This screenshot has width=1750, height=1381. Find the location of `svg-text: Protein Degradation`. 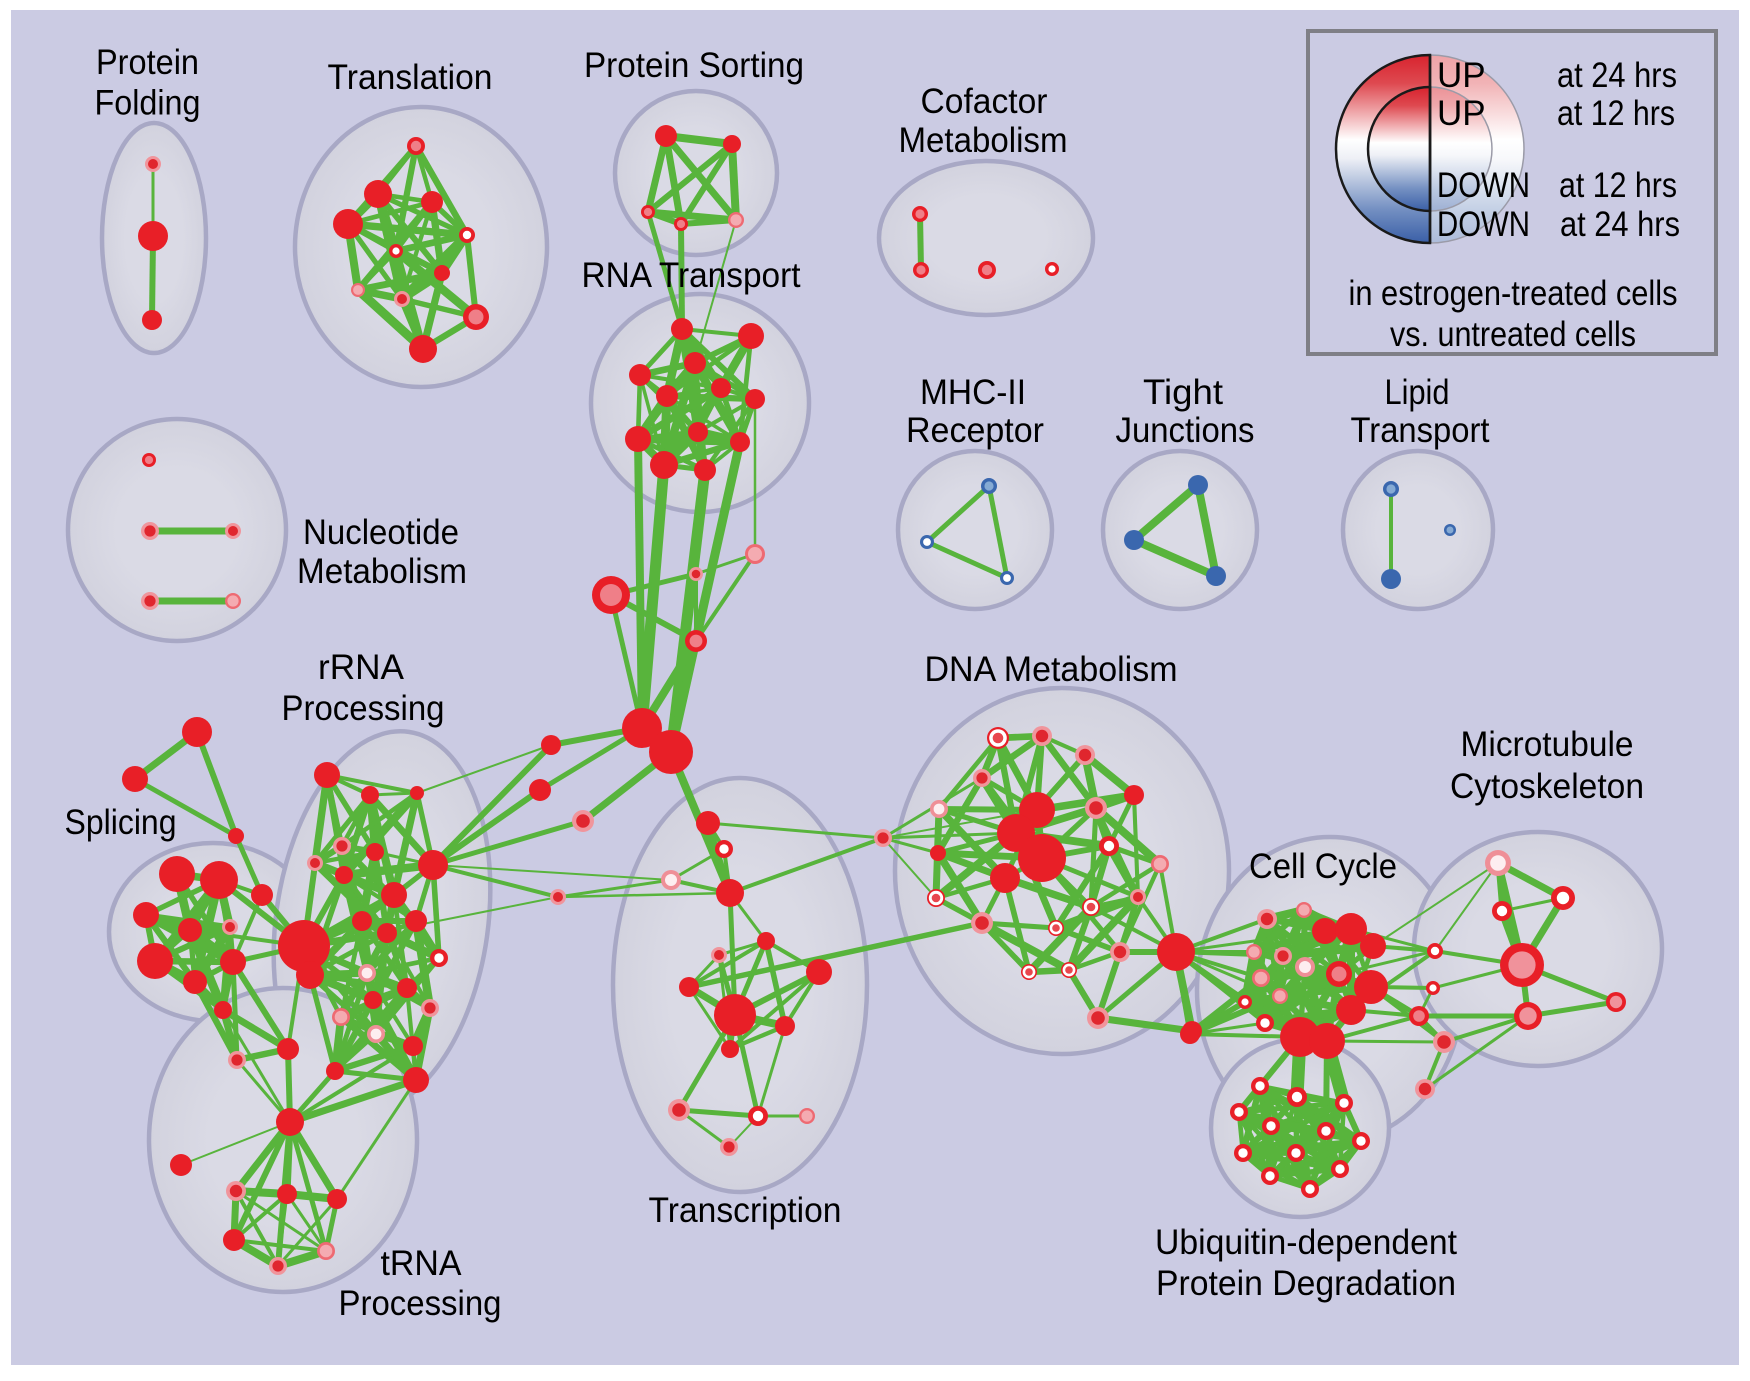

svg-text: Protein Degradation is located at coordinates (1306, 1283).